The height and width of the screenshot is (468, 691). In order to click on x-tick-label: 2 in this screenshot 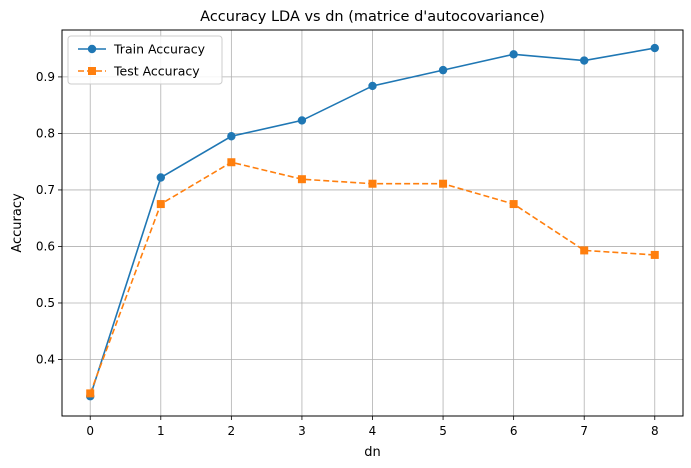, I will do `click(232, 431)`.